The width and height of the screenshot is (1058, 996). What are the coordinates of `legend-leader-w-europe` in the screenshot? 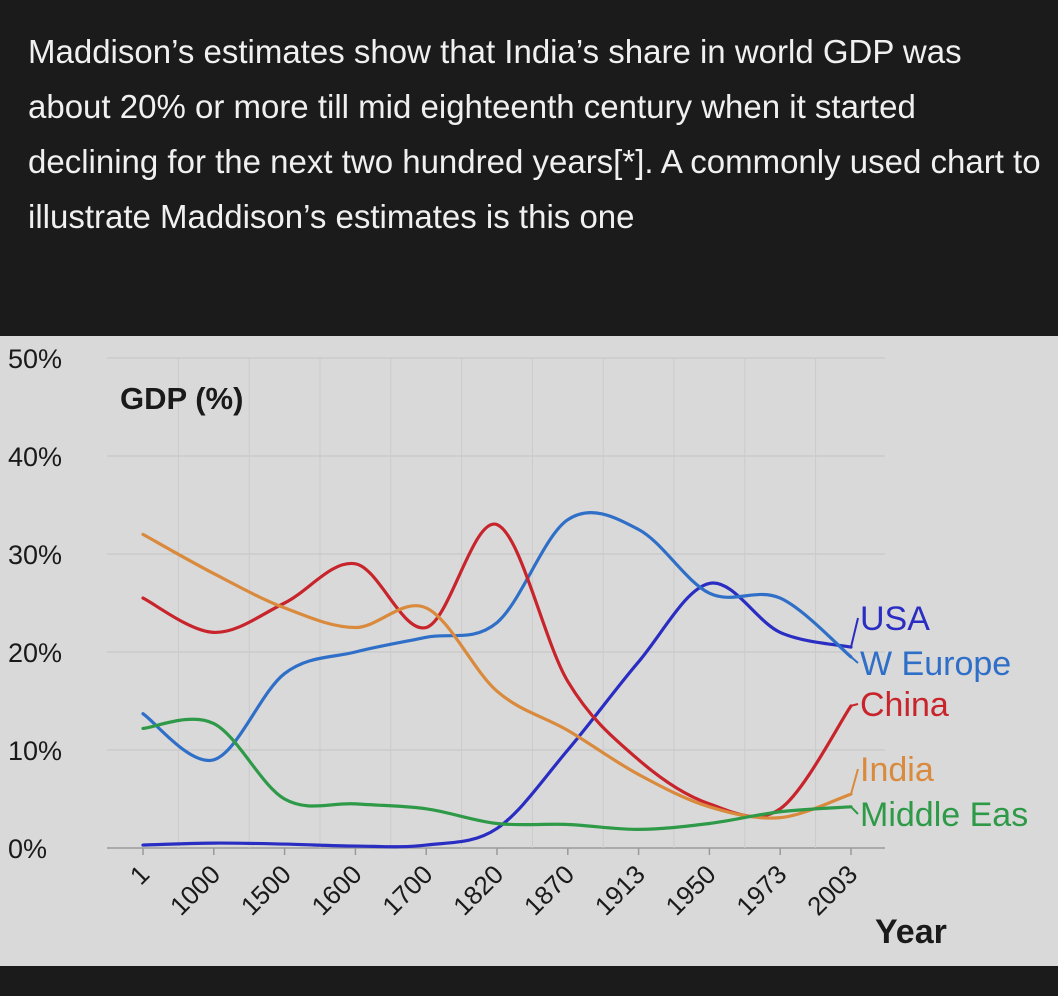 It's located at (854, 660).